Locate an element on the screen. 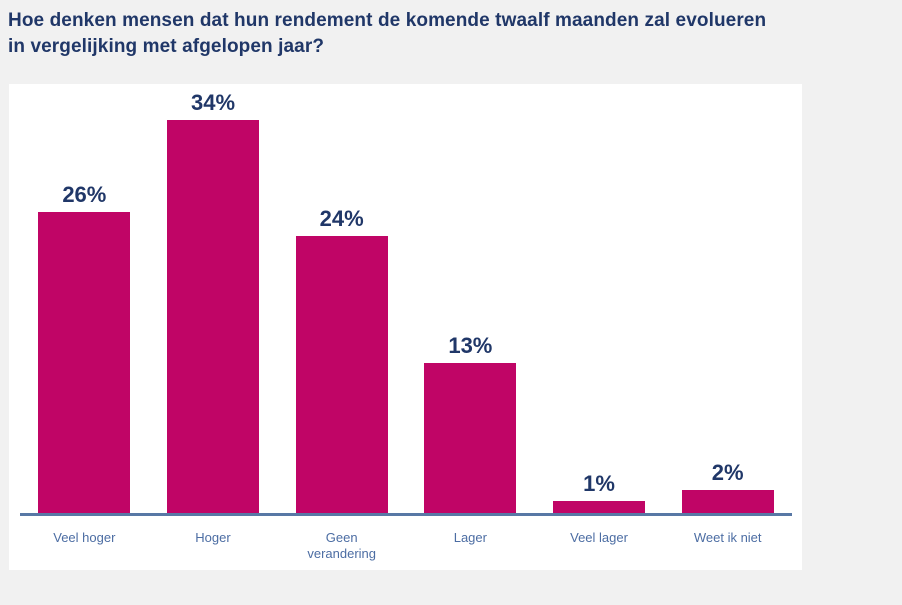 The height and width of the screenshot is (605, 902). bar-value-label: 1% is located at coordinates (599, 483).